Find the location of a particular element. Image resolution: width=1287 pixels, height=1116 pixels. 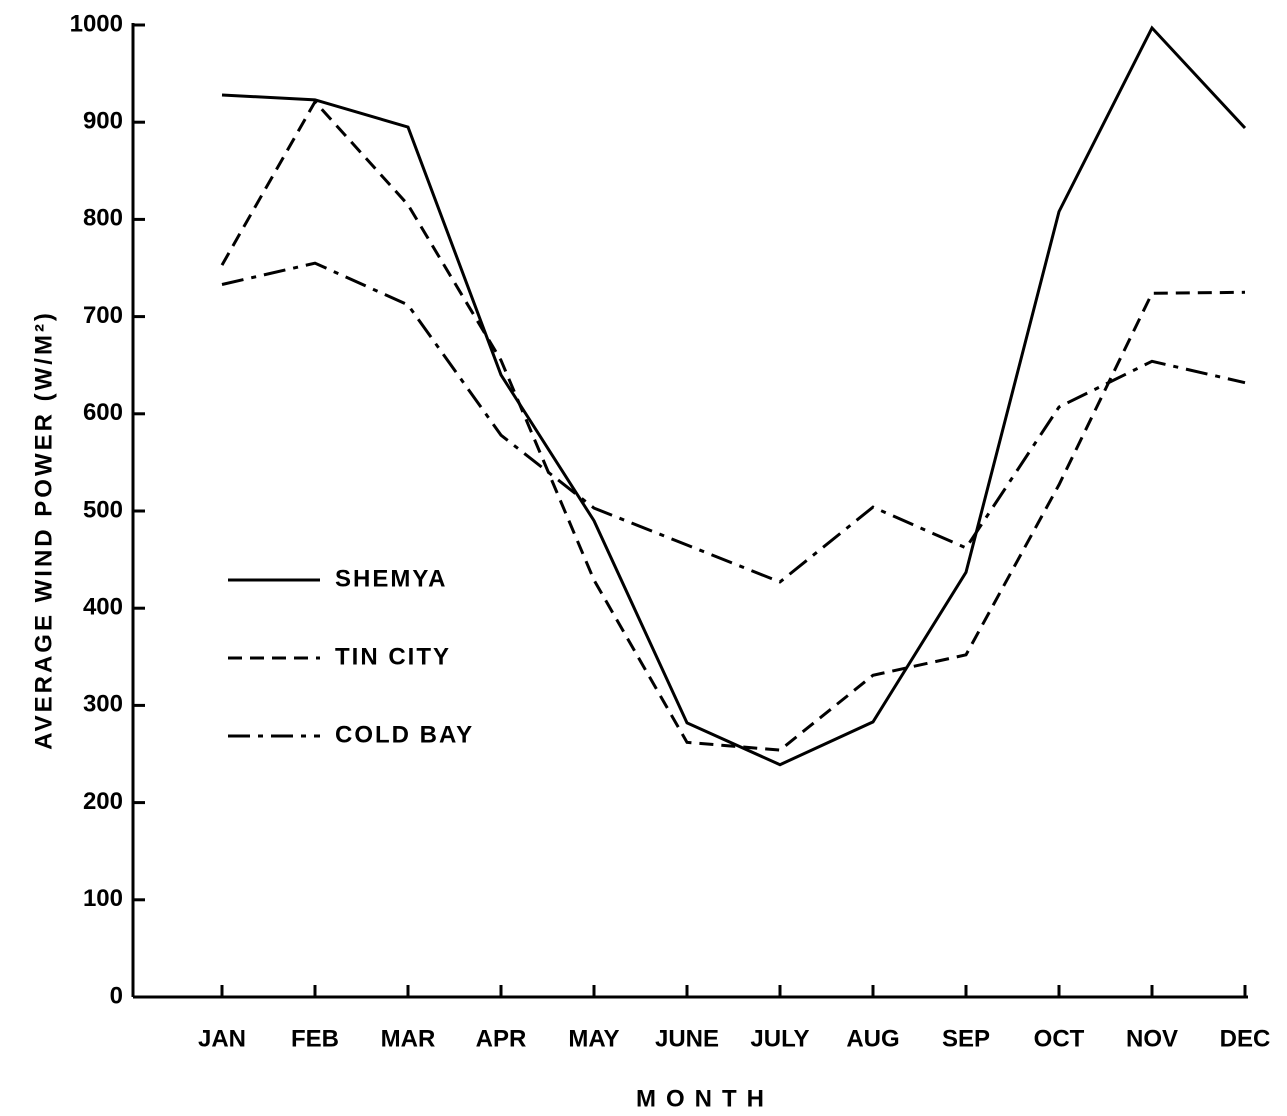

y-tick-label: 700 is located at coordinates (103, 315).